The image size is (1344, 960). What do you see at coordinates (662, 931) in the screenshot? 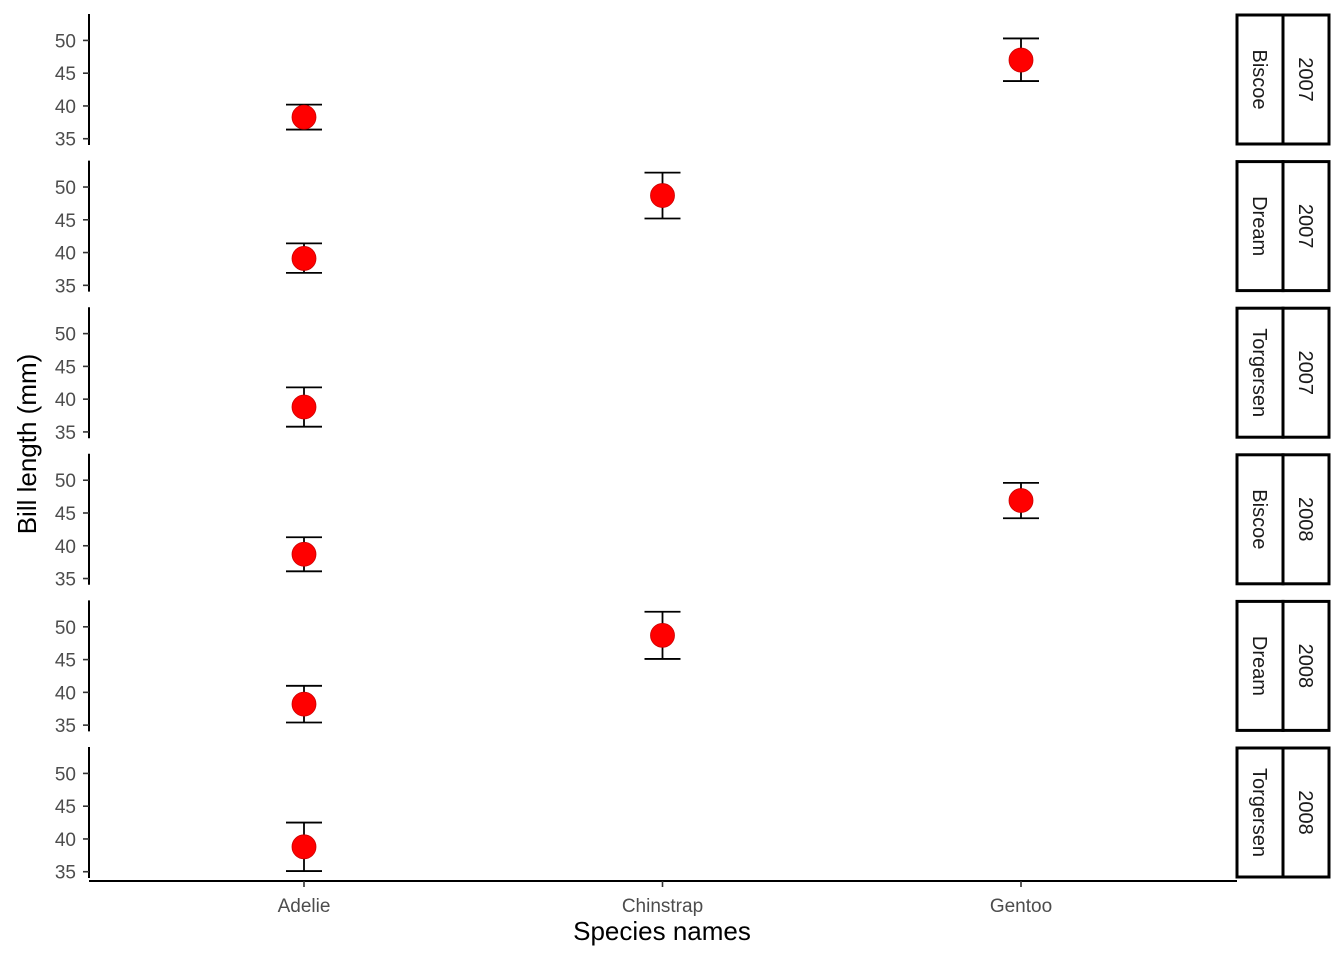
I see `x-axis-title: Species names` at bounding box center [662, 931].